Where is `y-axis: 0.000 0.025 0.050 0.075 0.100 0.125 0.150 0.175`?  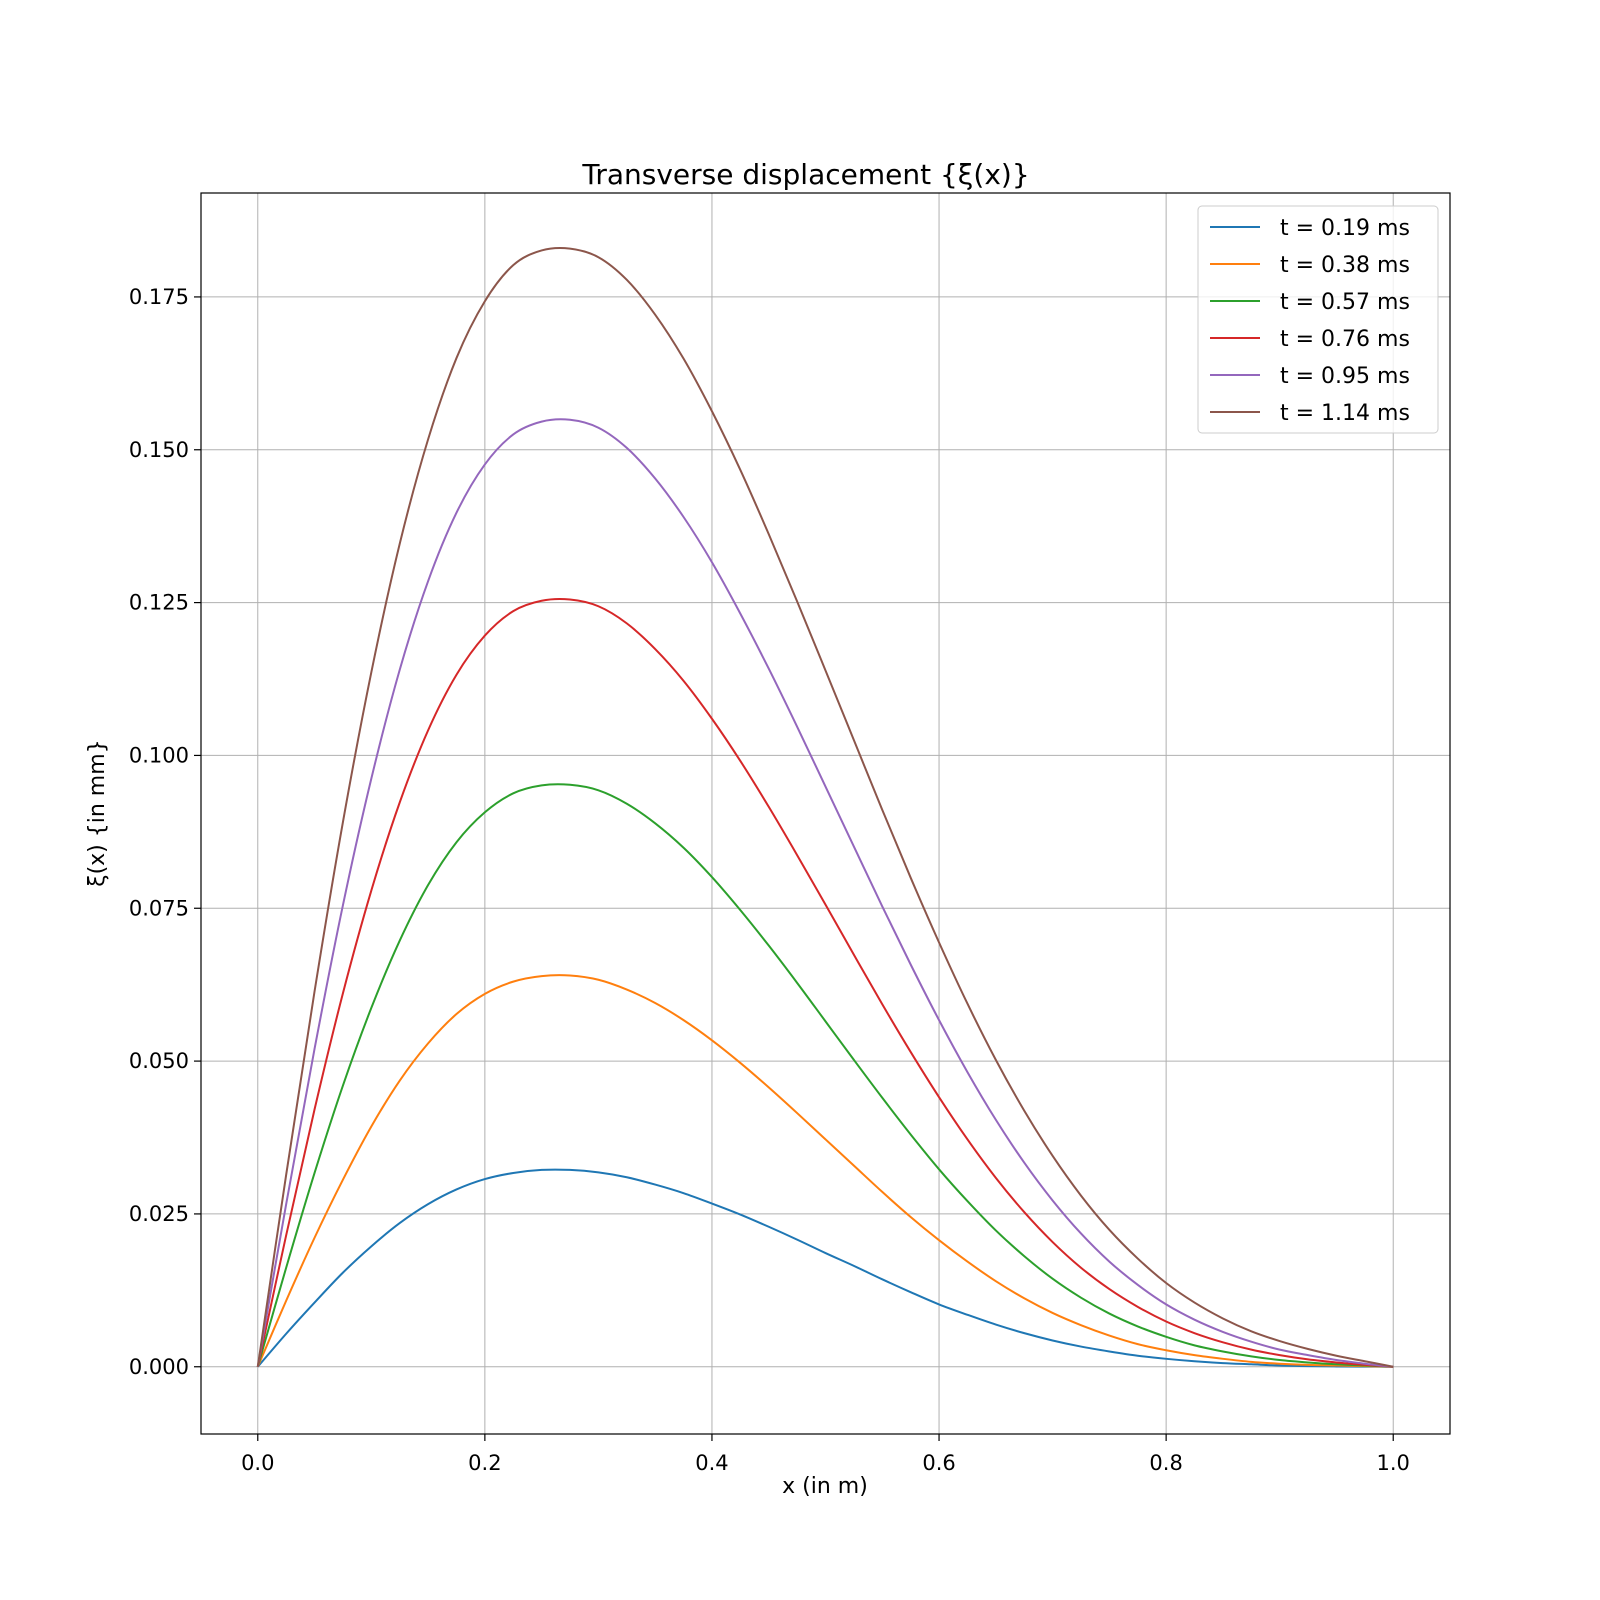 y-axis: 0.000 0.025 0.050 0.075 0.100 0.125 0.150 0.175 is located at coordinates (165, 832).